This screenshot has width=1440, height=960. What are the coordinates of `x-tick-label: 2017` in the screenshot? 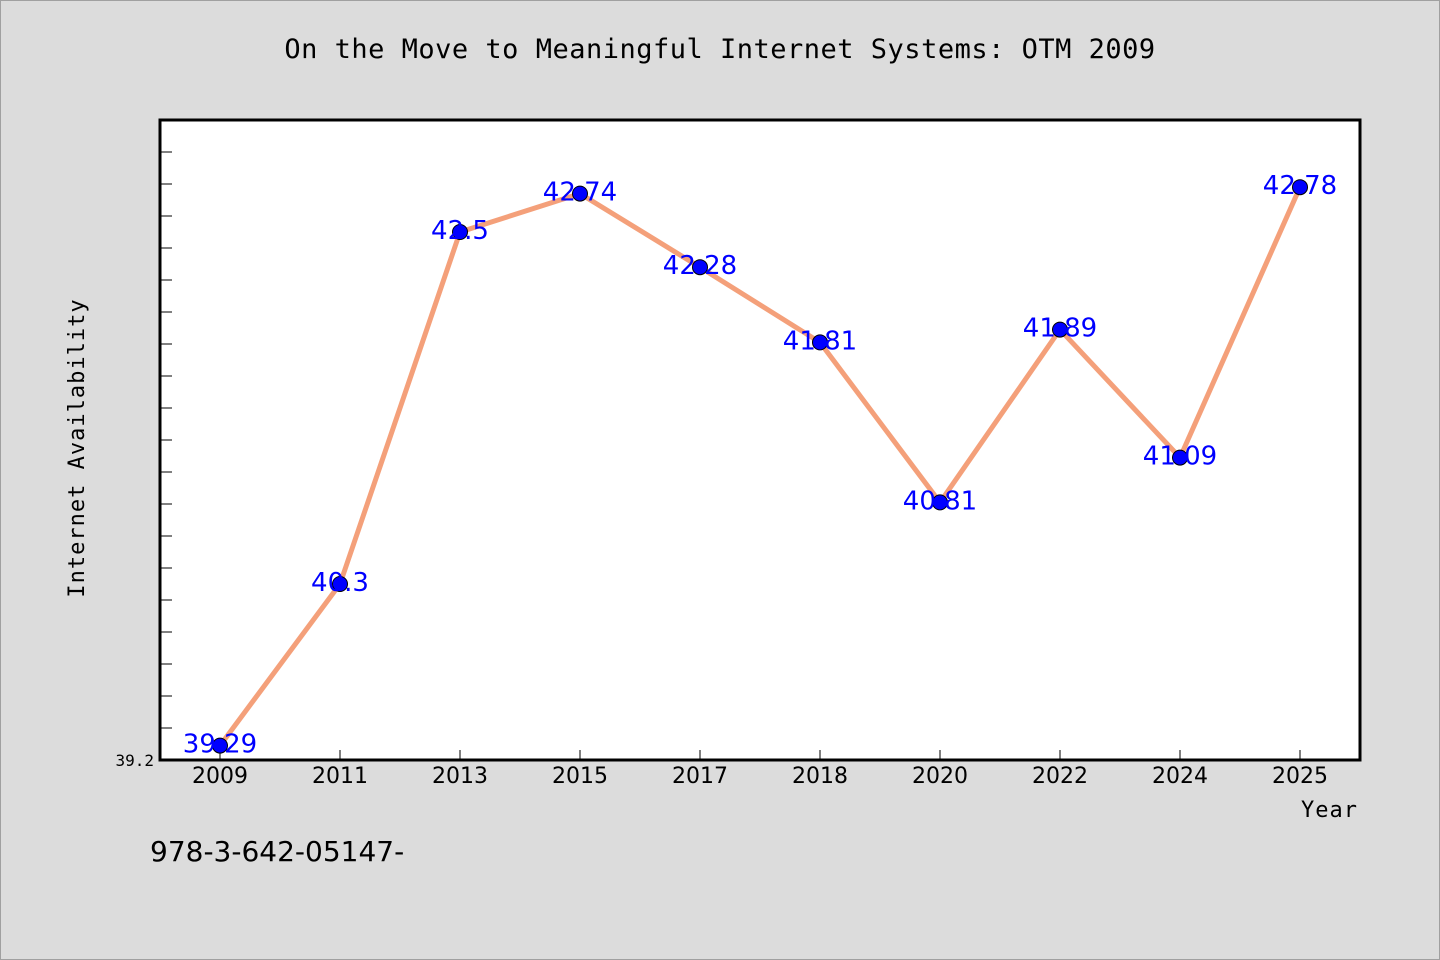 It's located at (700, 776).